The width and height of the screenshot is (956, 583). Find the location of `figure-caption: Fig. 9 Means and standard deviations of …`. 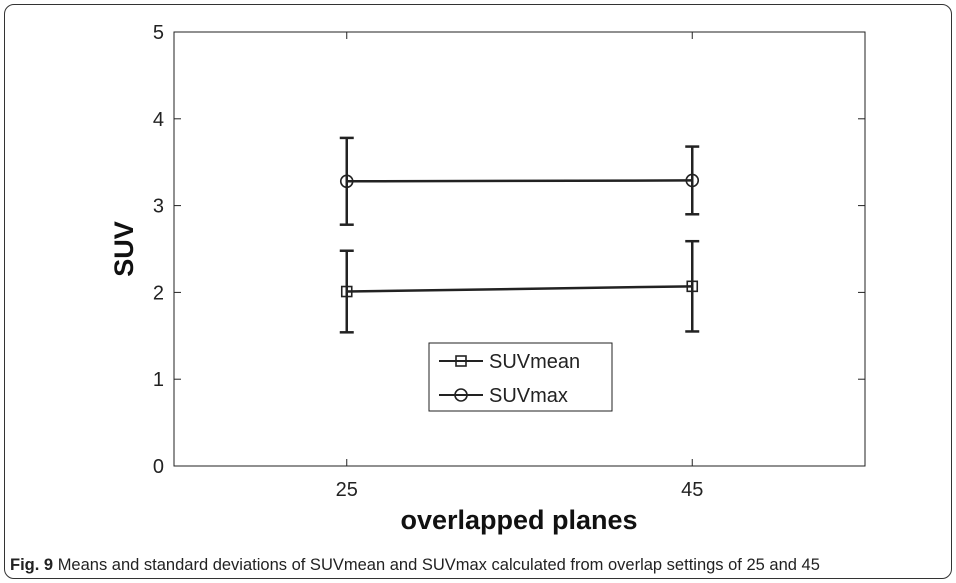

figure-caption: Fig. 9 Means and standard deviations of … is located at coordinates (480, 565).